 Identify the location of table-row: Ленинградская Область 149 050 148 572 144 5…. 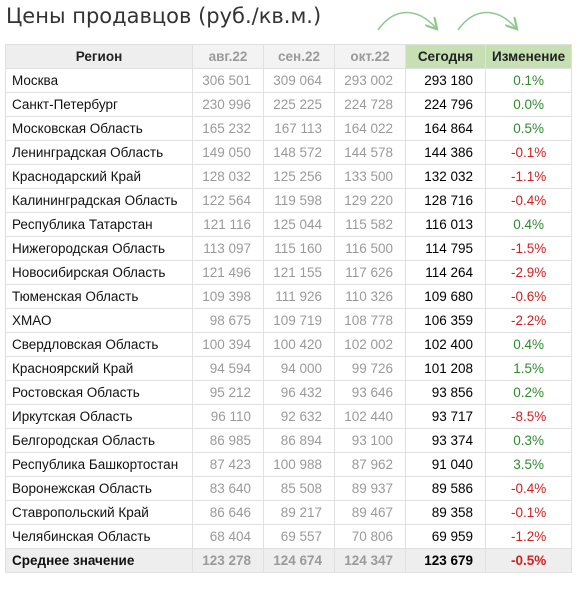
(289, 152).